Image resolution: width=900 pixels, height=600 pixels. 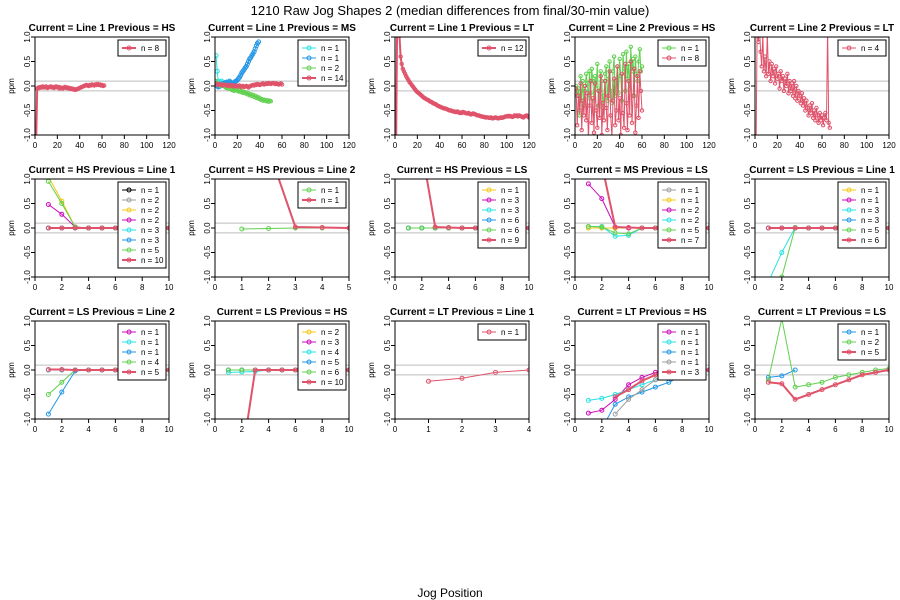 What do you see at coordinates (102, 28) in the screenshot?
I see `panel-title: Current = Line 1 Previous = HS` at bounding box center [102, 28].